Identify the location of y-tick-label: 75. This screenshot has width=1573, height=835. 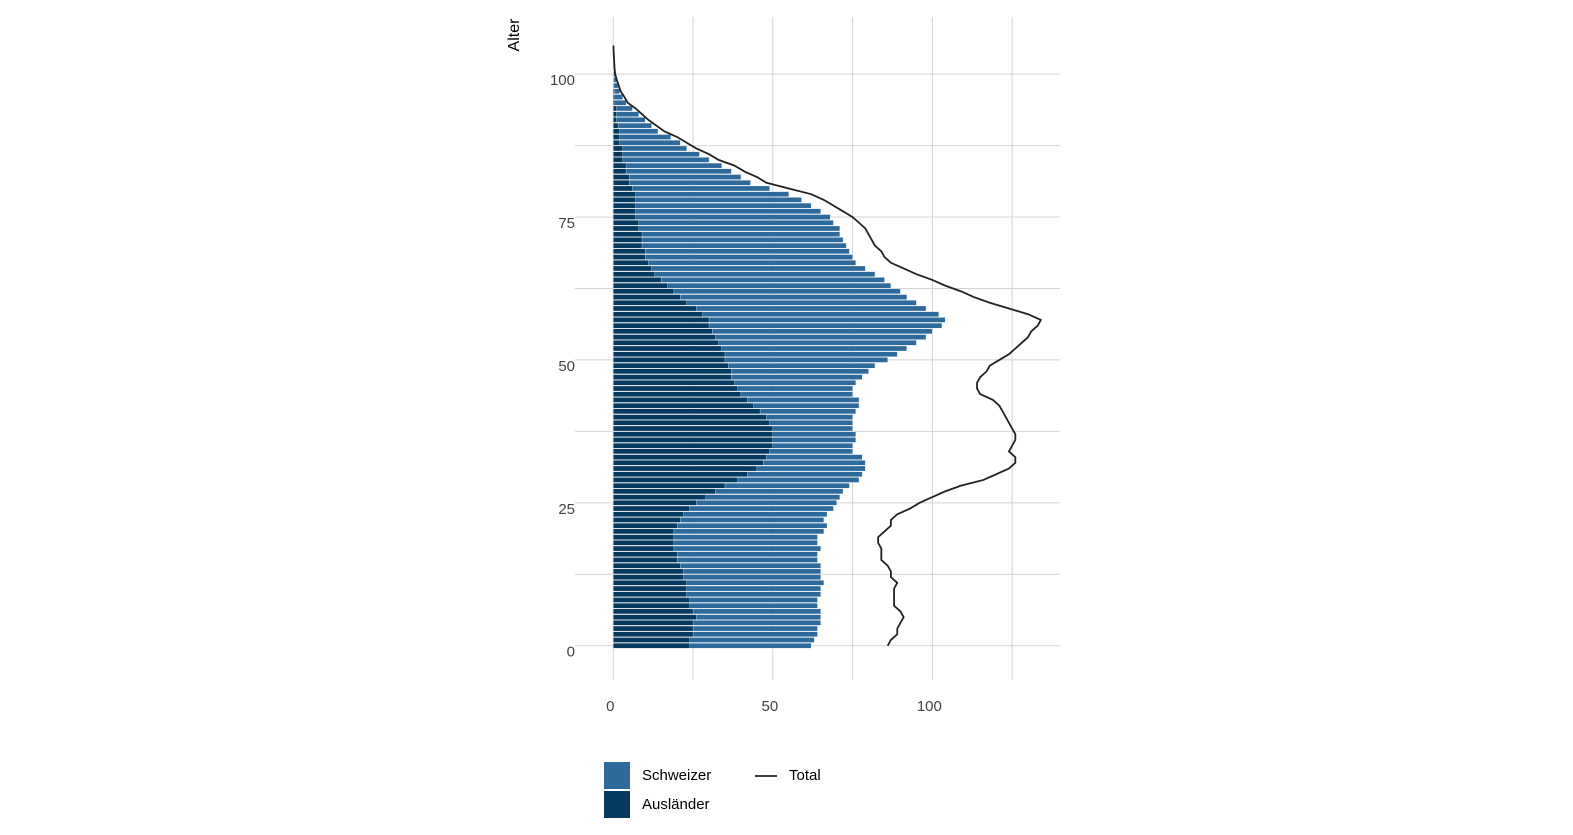
(566, 223).